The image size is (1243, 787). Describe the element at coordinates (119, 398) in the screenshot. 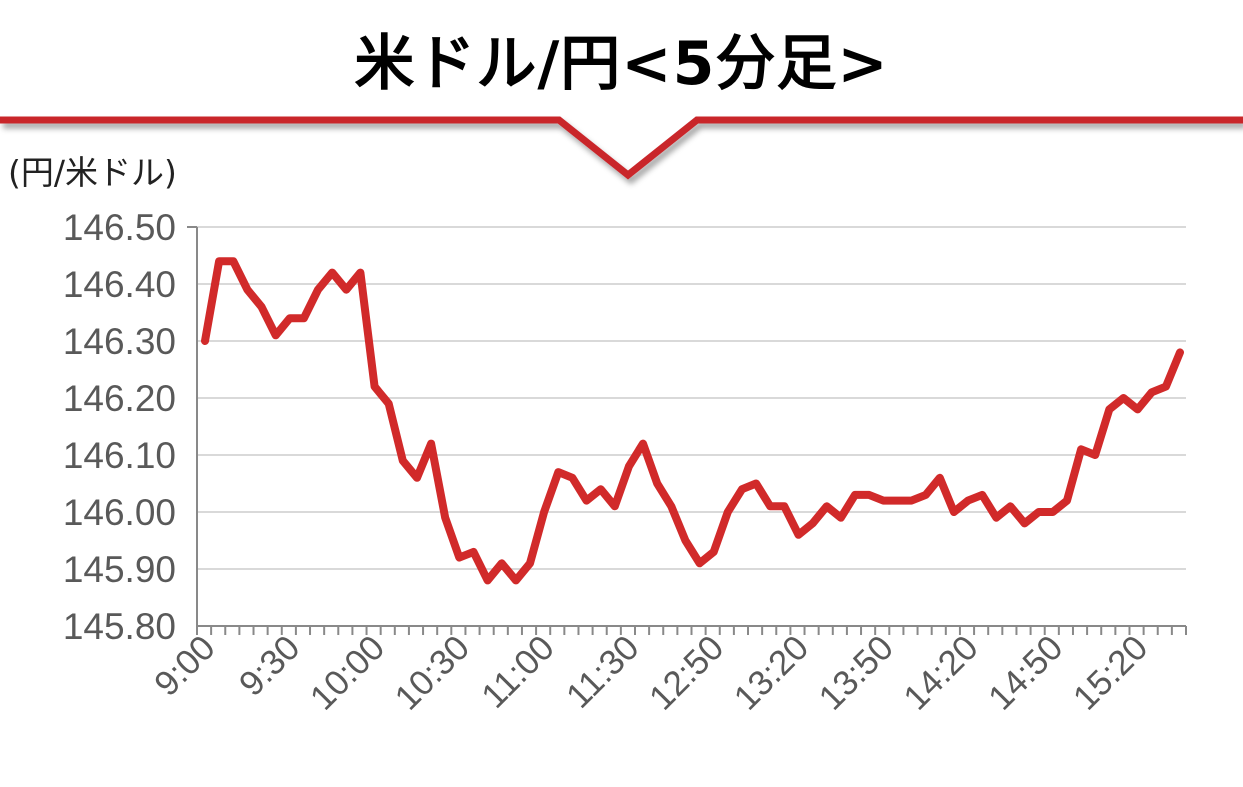

I see `y-tick-label: 146.20` at that location.